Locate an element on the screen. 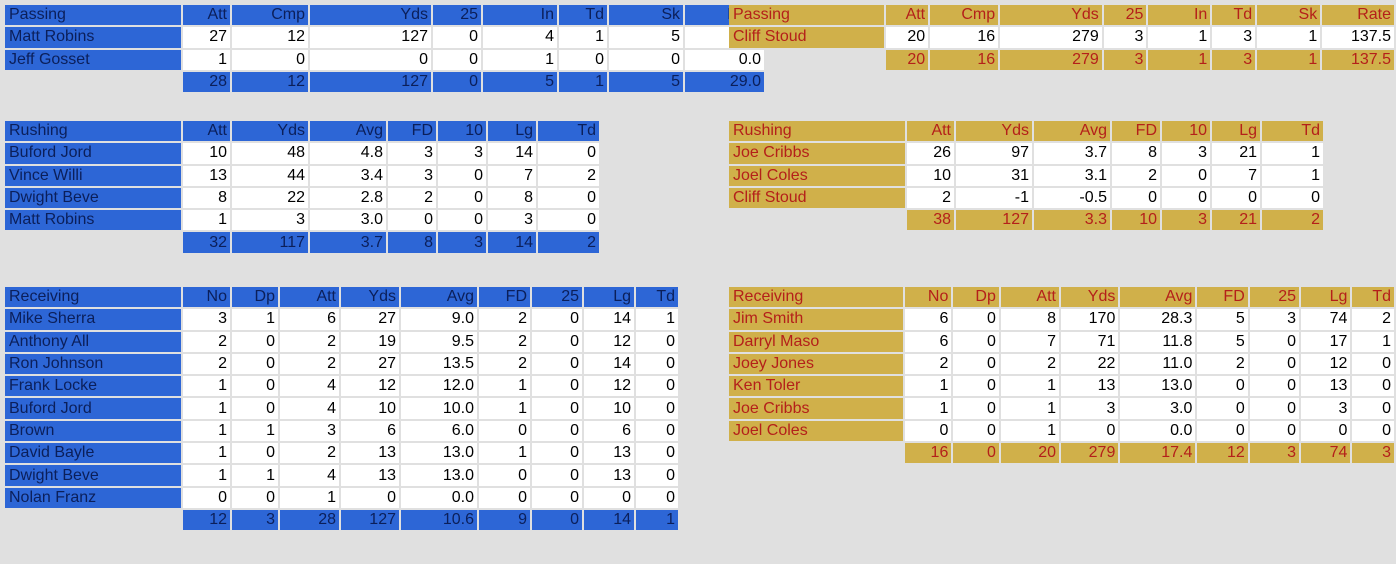  home-rushing-header-row: Rushing Att Yds Avg FD 10 Lg Td is located at coordinates (1026, 131).